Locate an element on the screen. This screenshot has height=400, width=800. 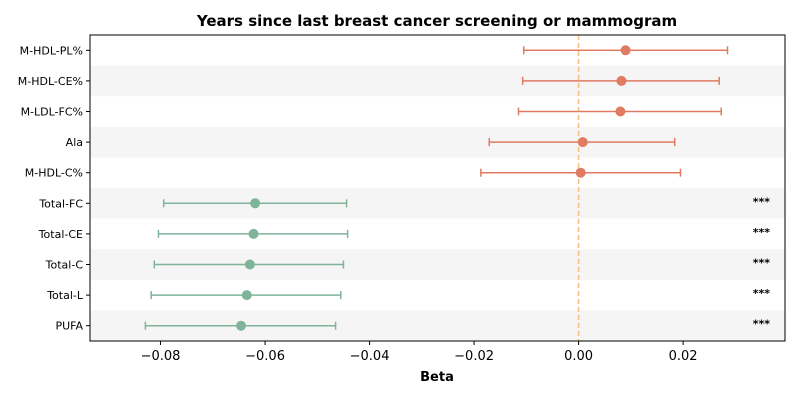
y-tick-label: Total-L is located at coordinates (65, 295).